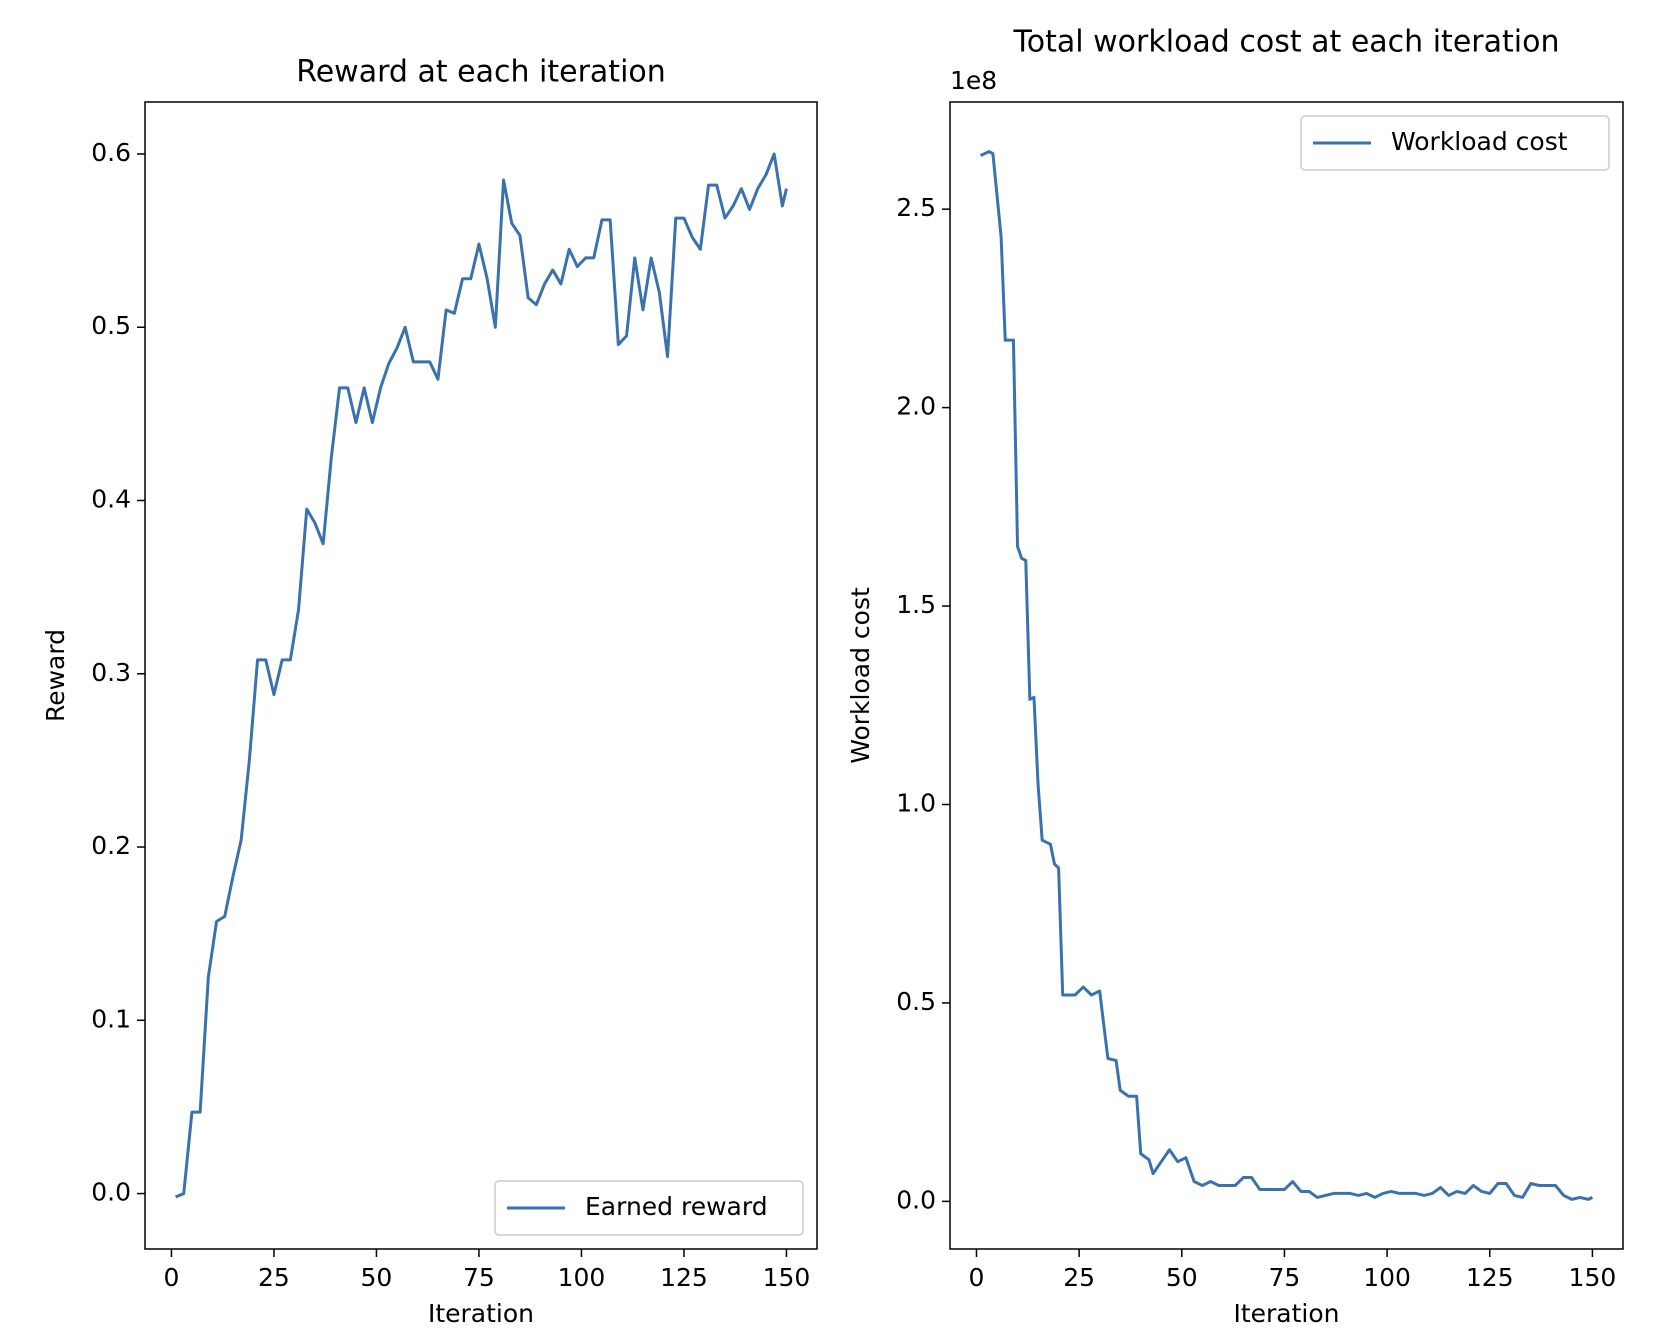  What do you see at coordinates (916, 802) in the screenshot?
I see `y-tick-label: 1.0` at bounding box center [916, 802].